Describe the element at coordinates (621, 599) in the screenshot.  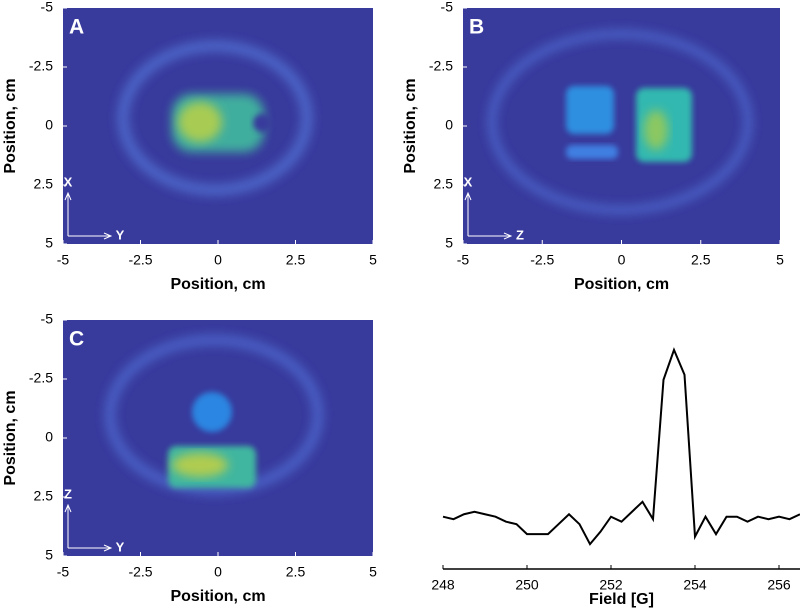
I see `x-axis-label: Field [G]` at that location.